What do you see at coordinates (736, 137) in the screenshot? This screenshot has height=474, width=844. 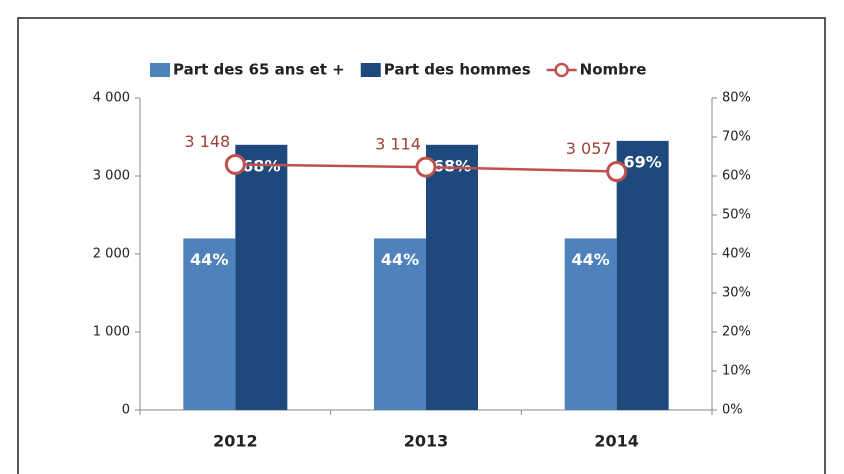 I see `y2-tick-label: 70%` at bounding box center [736, 137].